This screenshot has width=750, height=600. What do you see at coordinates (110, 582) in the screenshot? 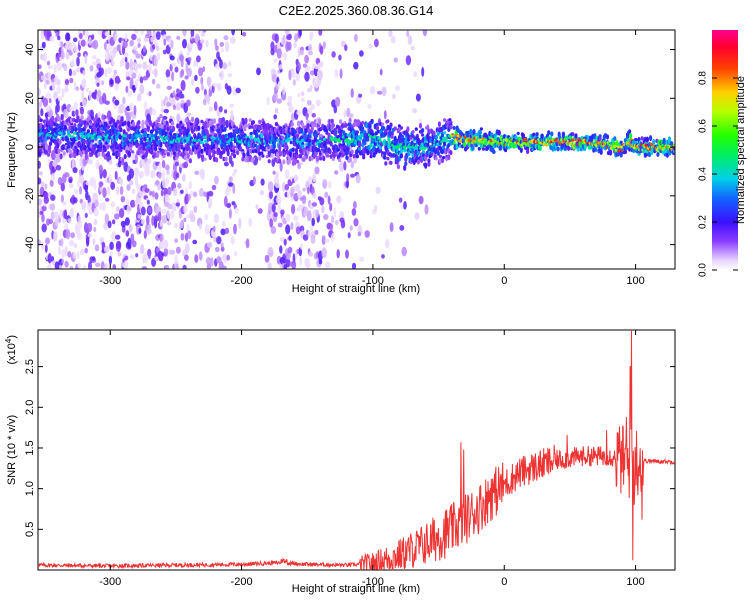
I see `snr-x-tick-label-0: -300` at bounding box center [110, 582].